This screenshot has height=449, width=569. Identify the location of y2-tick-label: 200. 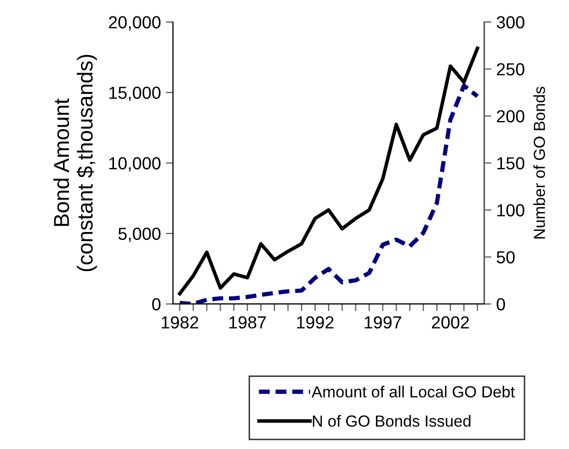
(510, 116).